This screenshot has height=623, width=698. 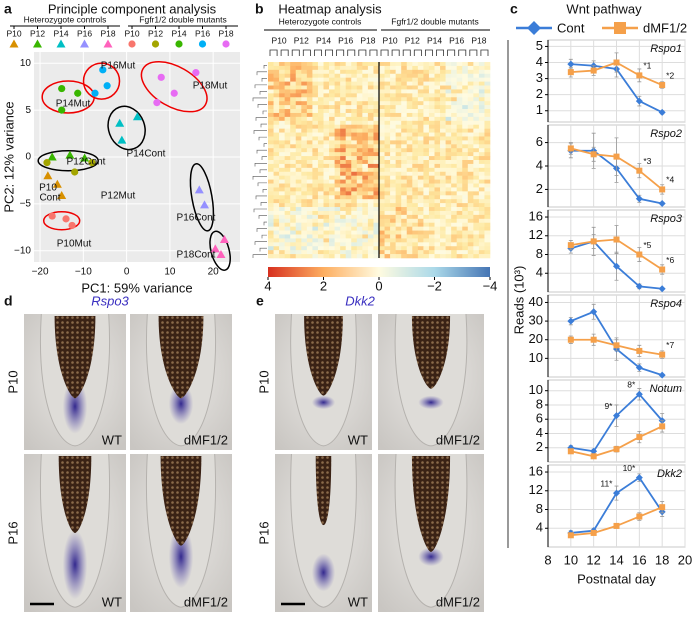 What do you see at coordinates (196, 255) in the screenshot?
I see `point-label: P18Cont` at bounding box center [196, 255].